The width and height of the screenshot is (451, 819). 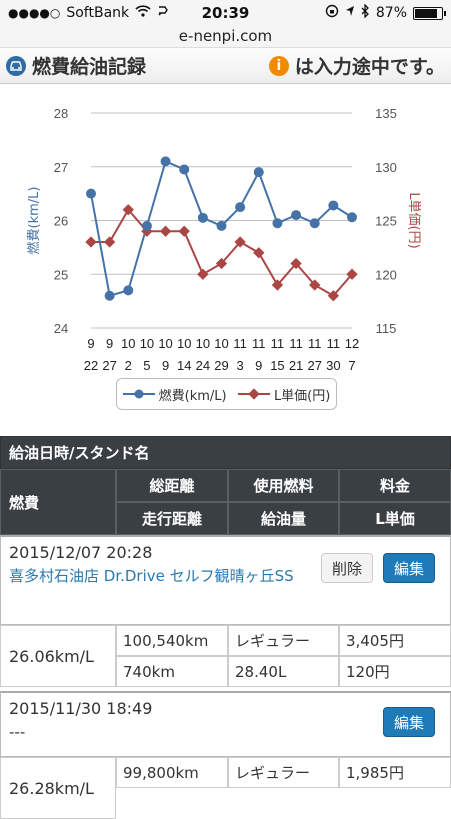 I want to click on col-unit-price: L単価, so click(x=395, y=518).